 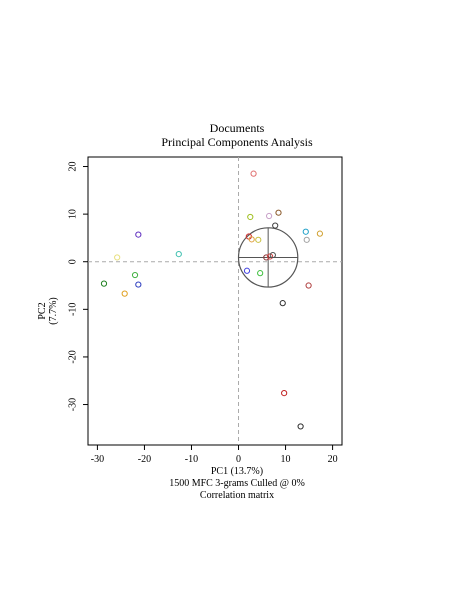 What do you see at coordinates (238, 459) in the screenshot?
I see `x-tick-label: 0` at bounding box center [238, 459].